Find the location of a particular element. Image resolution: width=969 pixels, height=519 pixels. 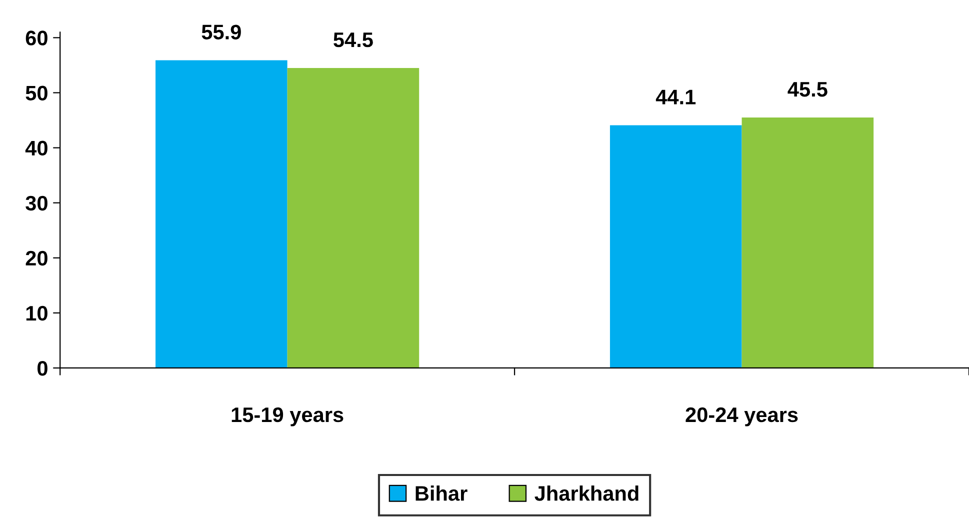

data-label: 55.9 is located at coordinates (221, 32).